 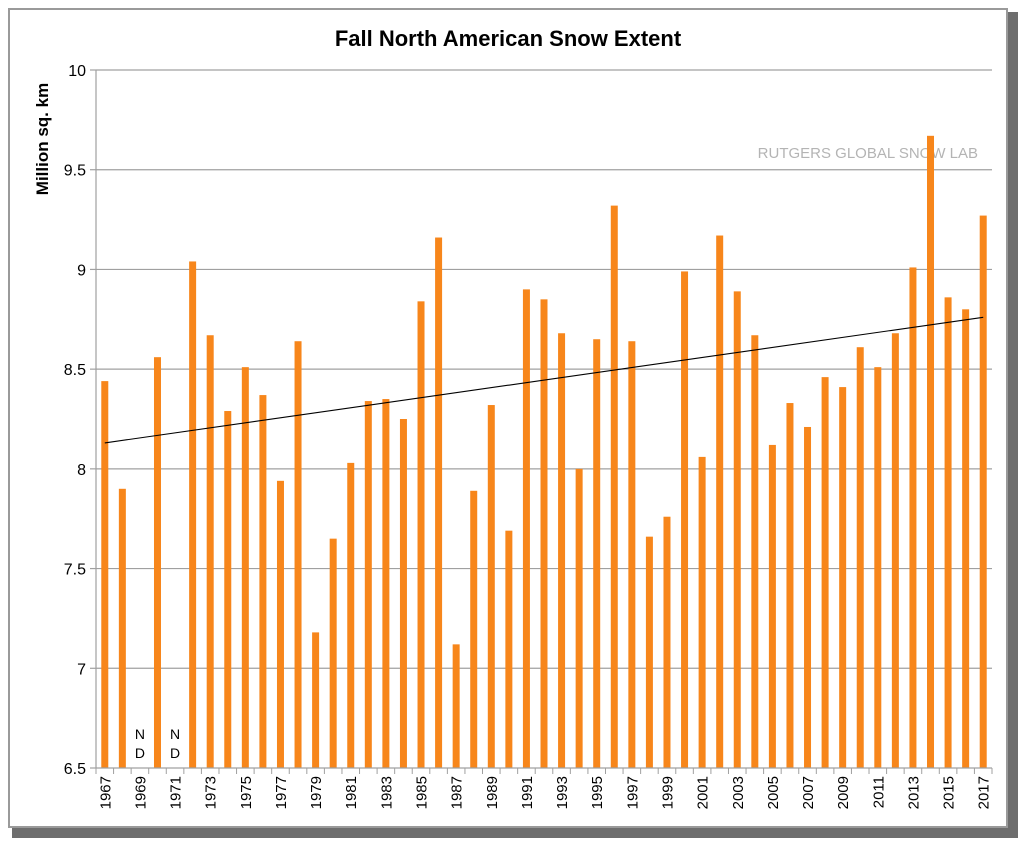 I want to click on x-tick-label: 2013, so click(x=913, y=792).